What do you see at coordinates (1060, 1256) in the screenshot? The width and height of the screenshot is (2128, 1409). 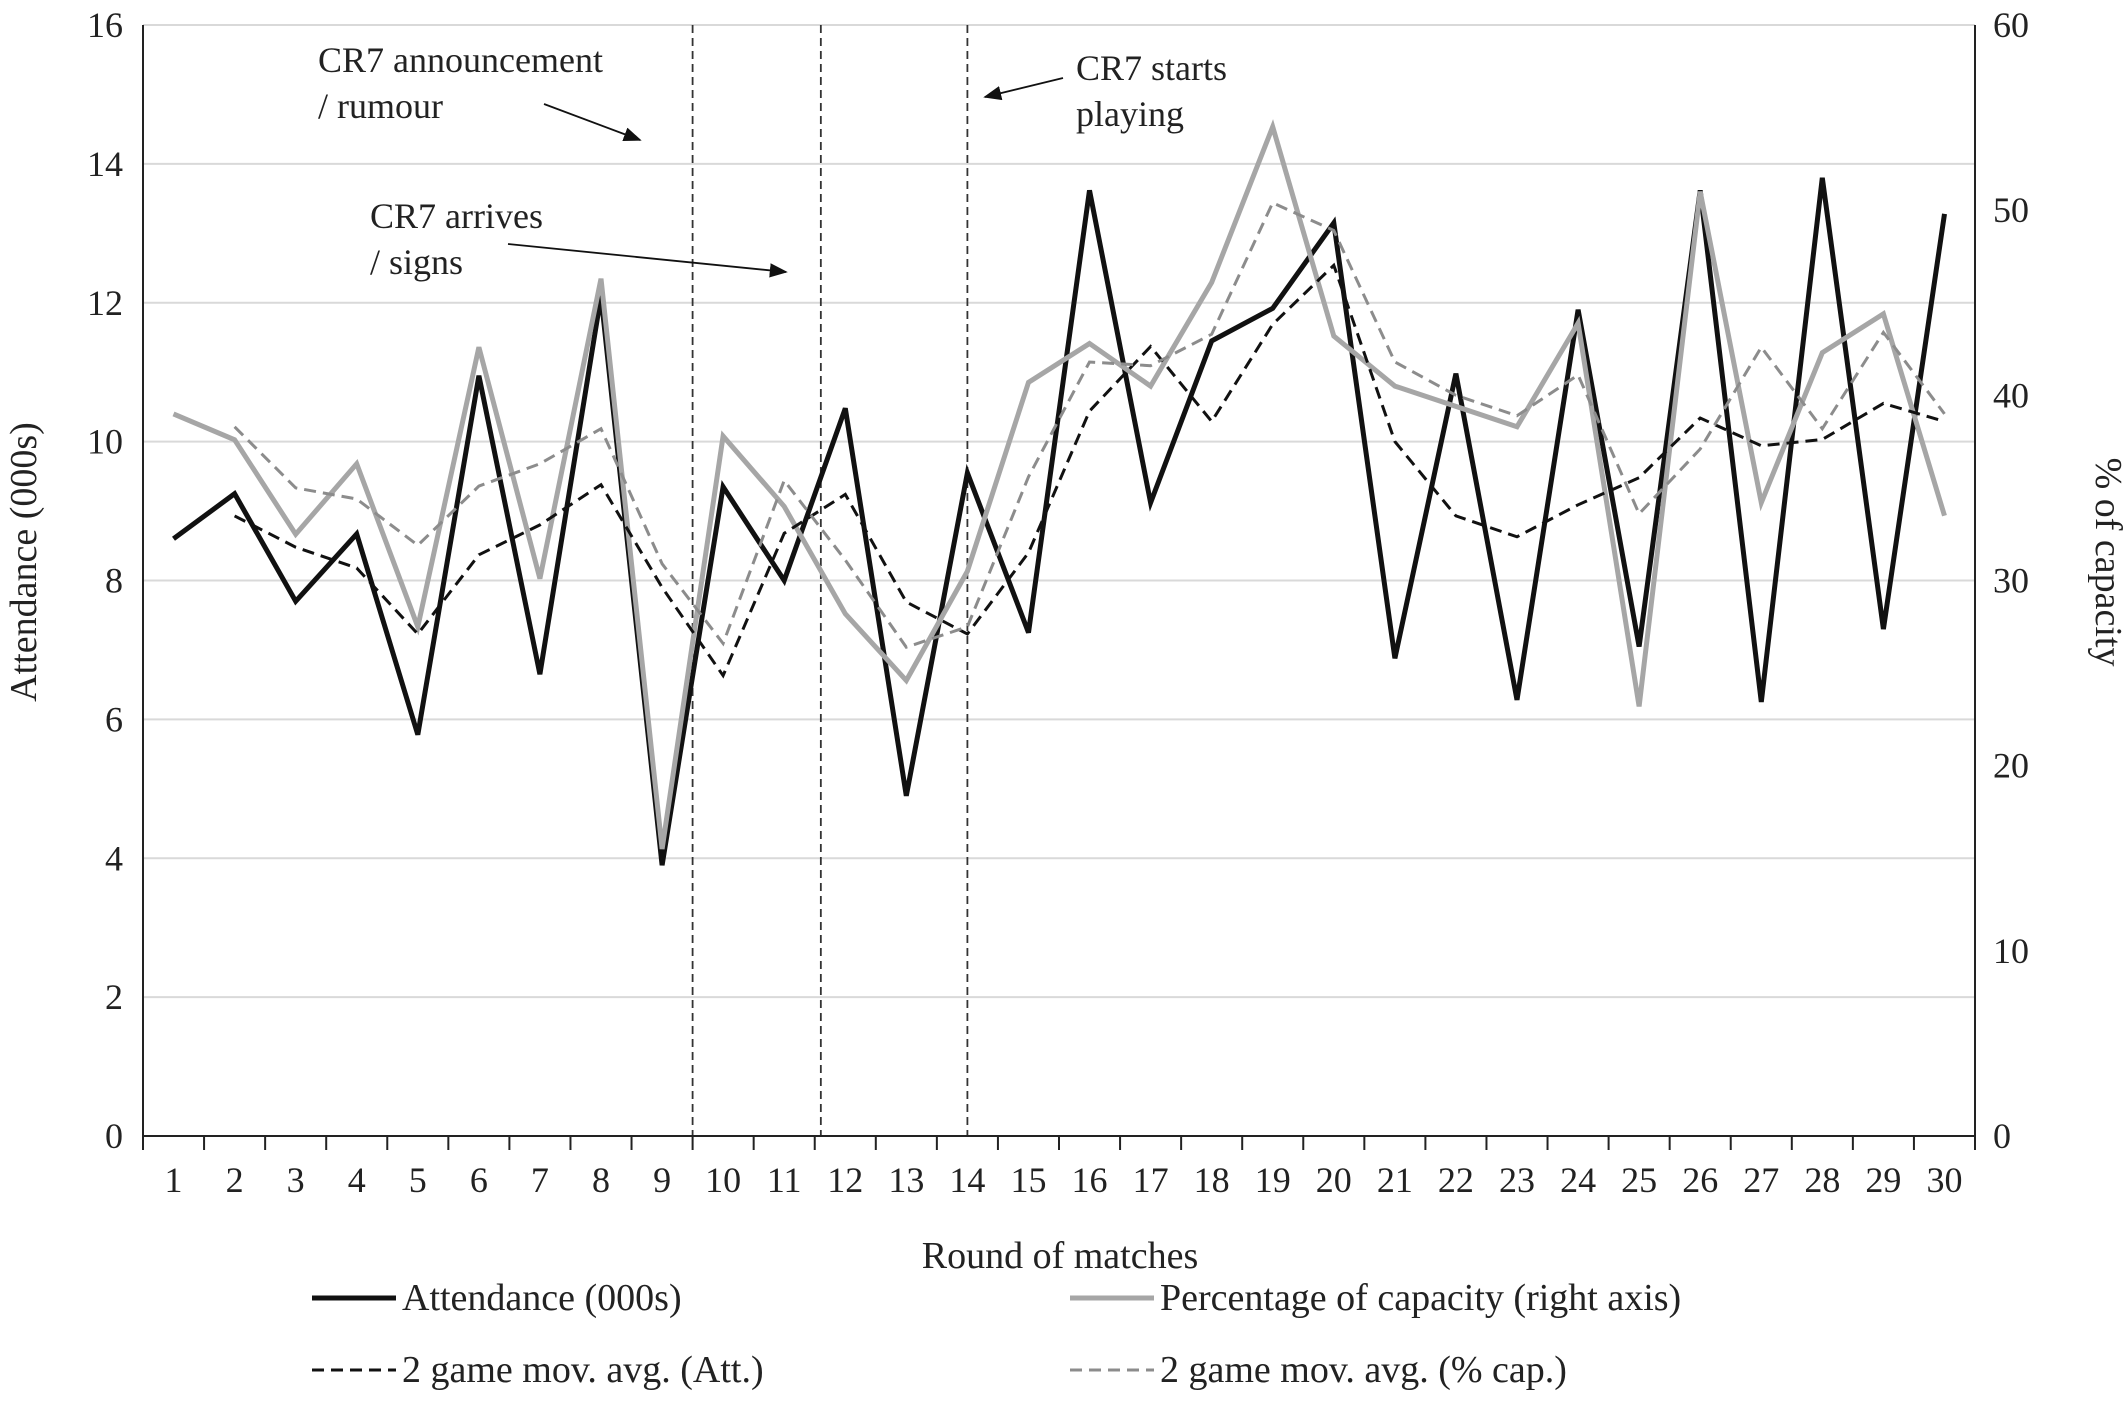 I see `x-axis-title: Round of matches` at bounding box center [1060, 1256].